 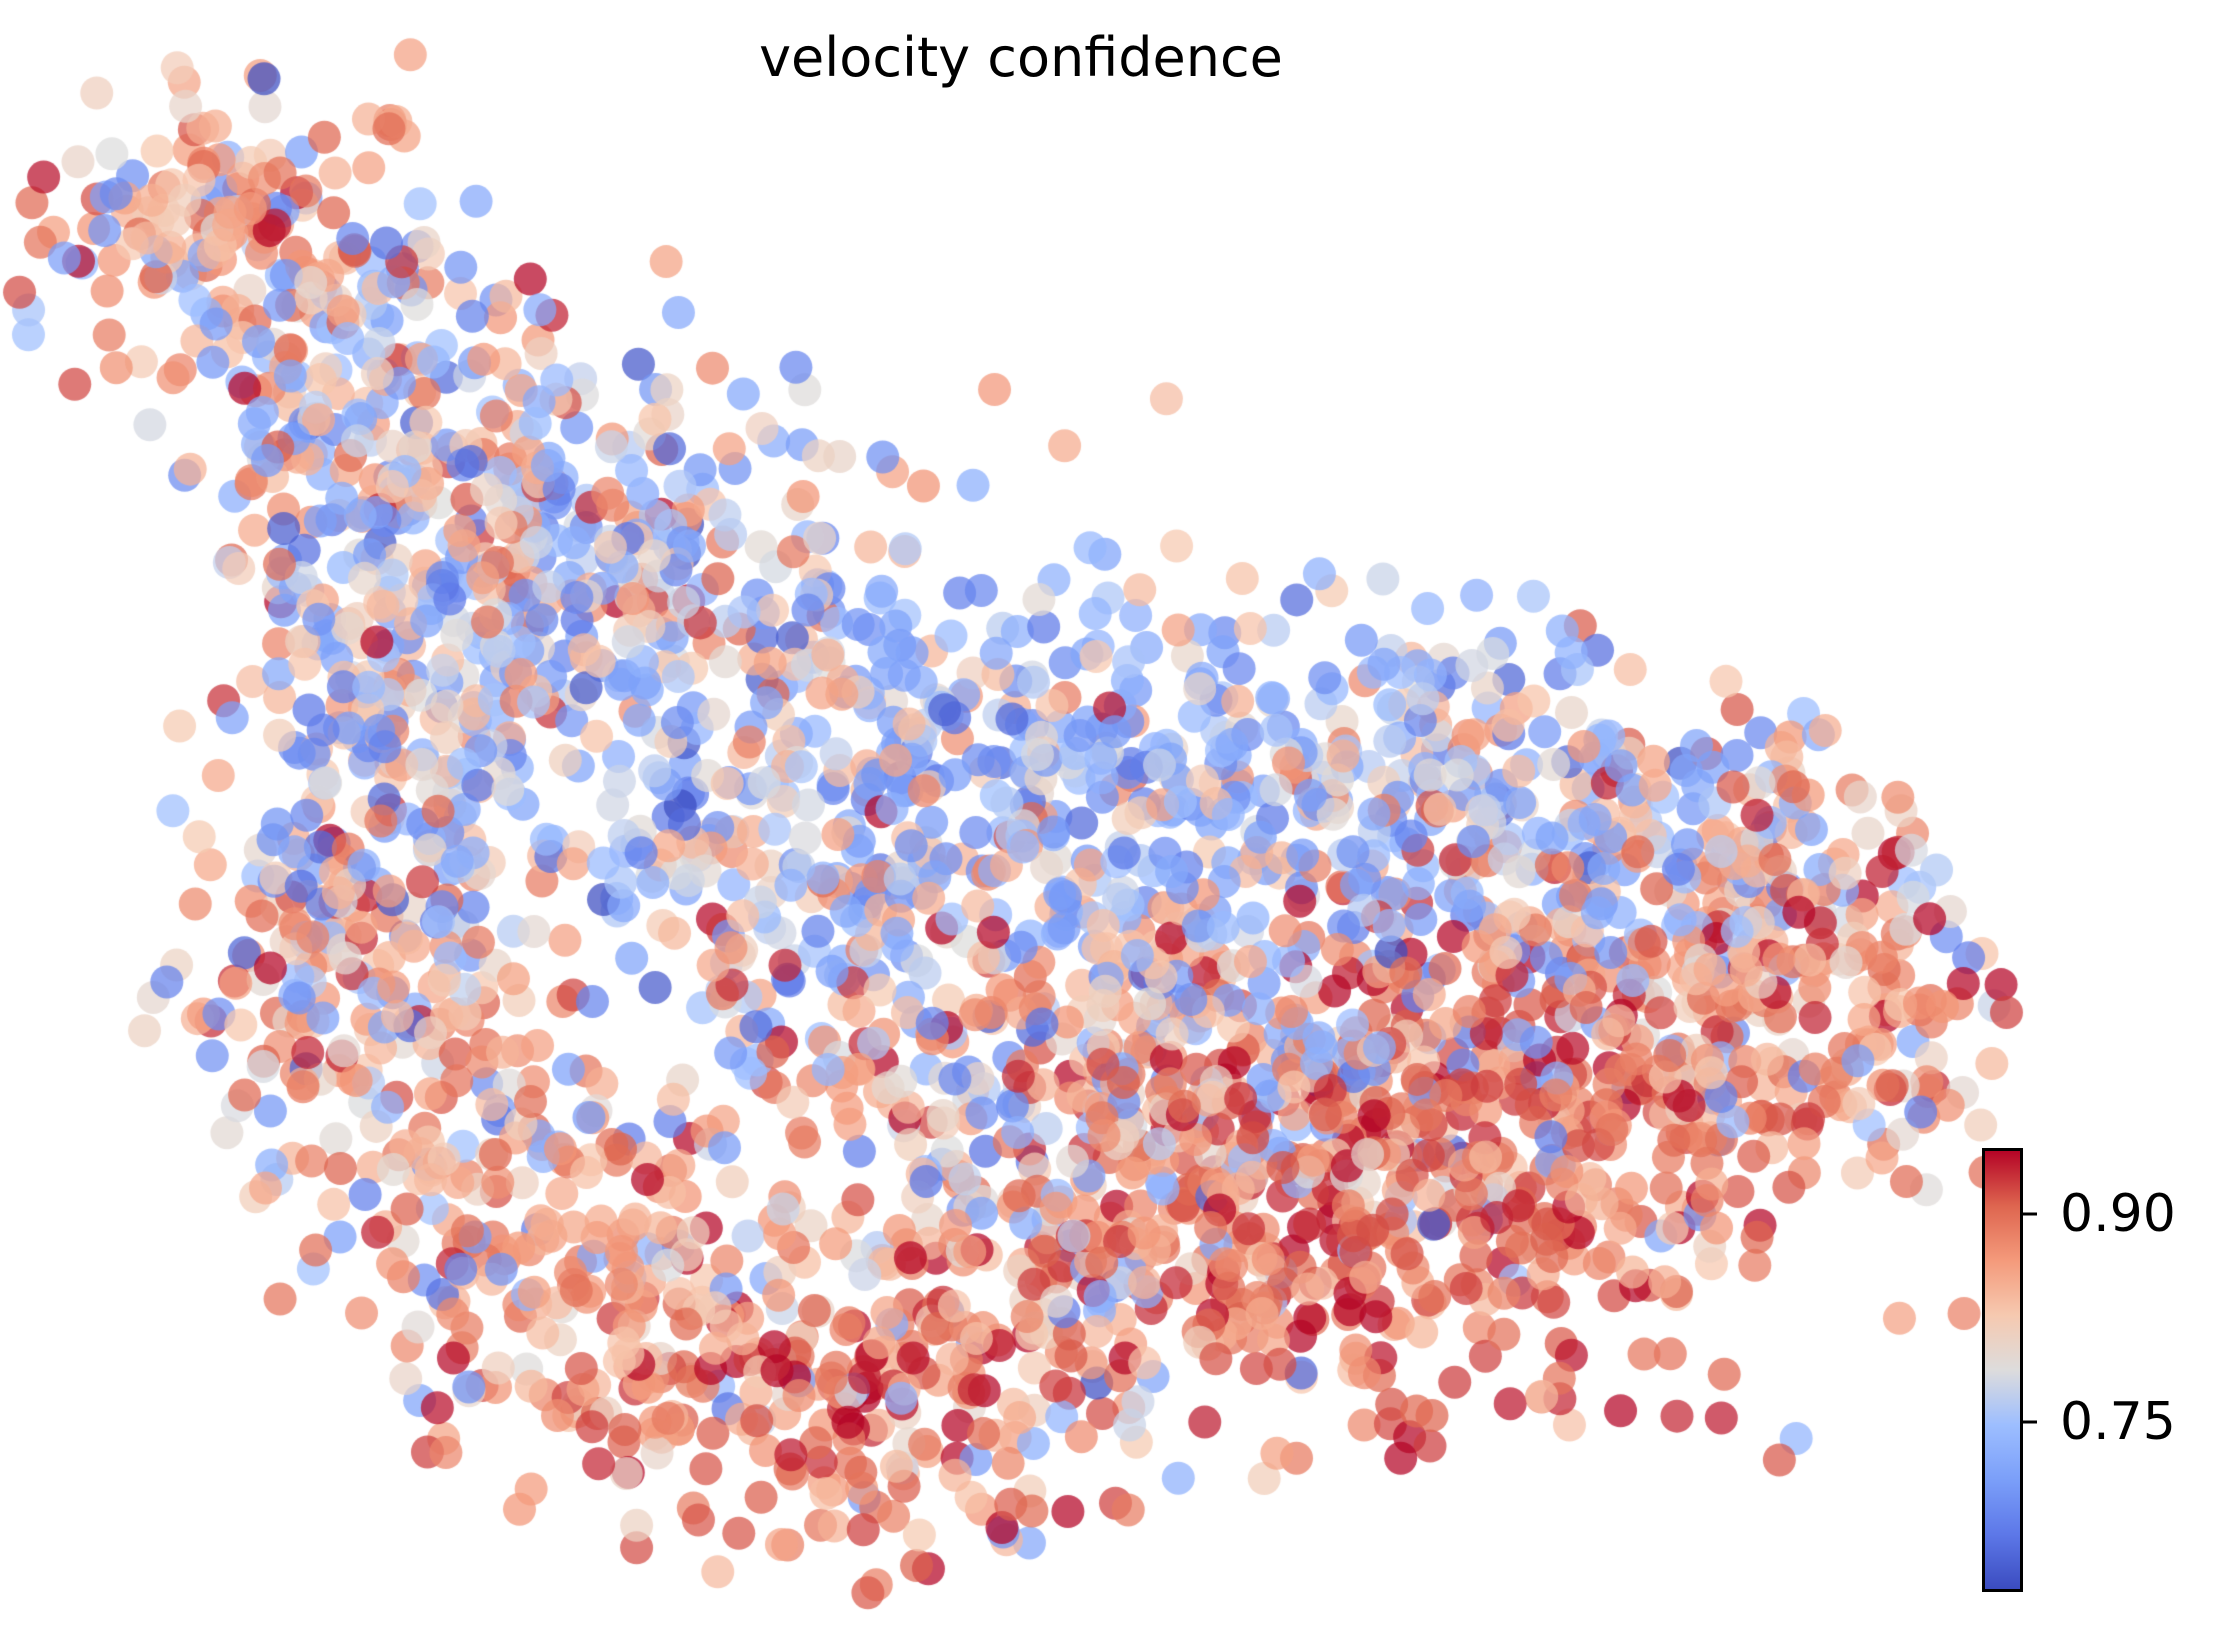 What do you see at coordinates (2118, 1422) in the screenshot?
I see `colorbar-tick-label: 0.75` at bounding box center [2118, 1422].